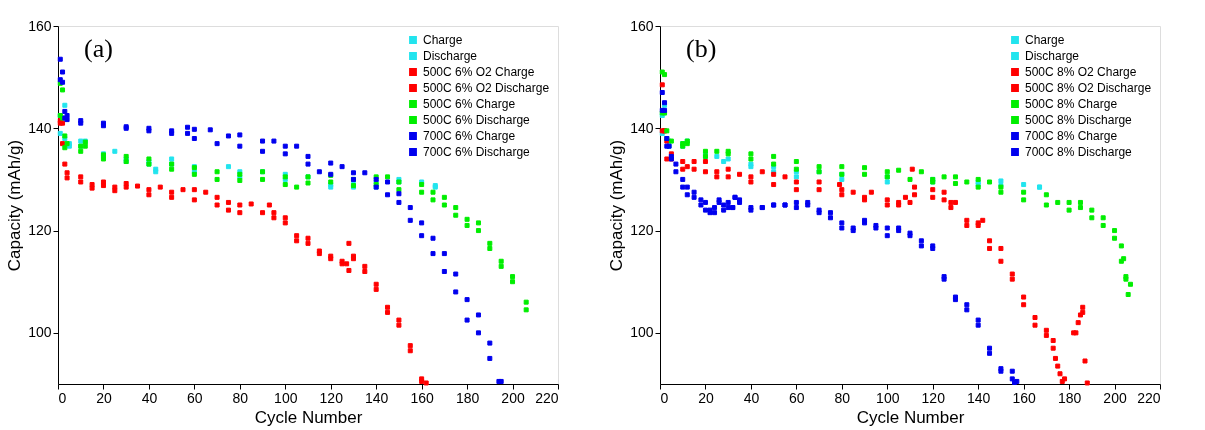  I want to click on chart-title: (a), so click(98, 48).